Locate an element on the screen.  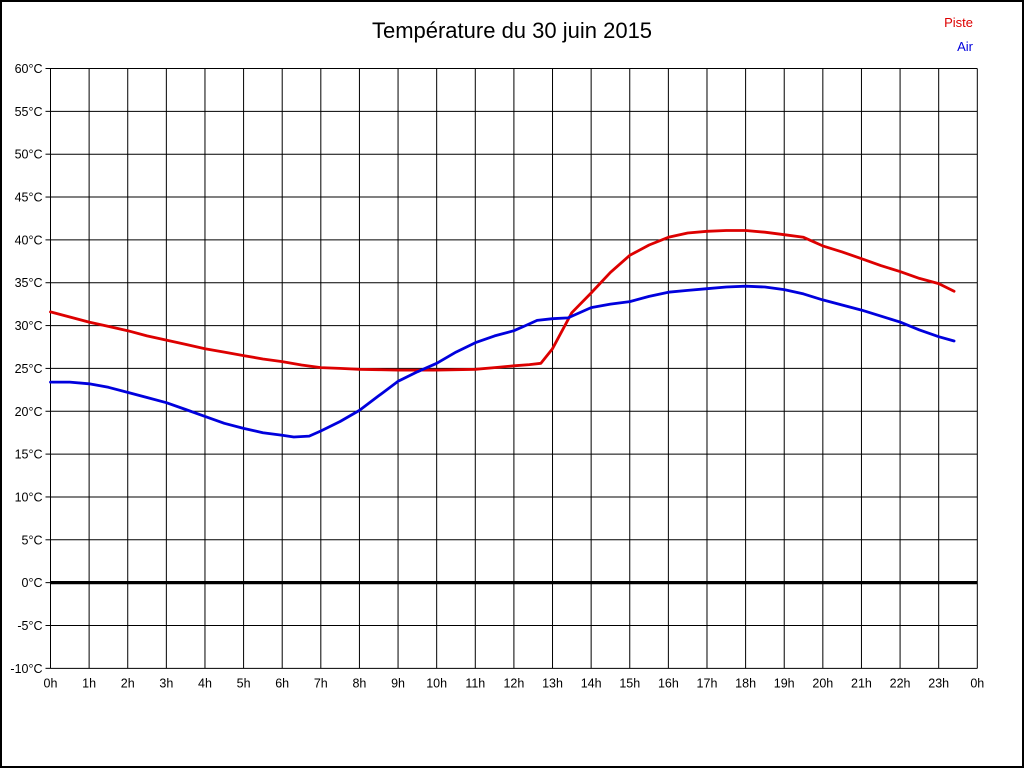
x-tick-label: 14h is located at coordinates (591, 683).